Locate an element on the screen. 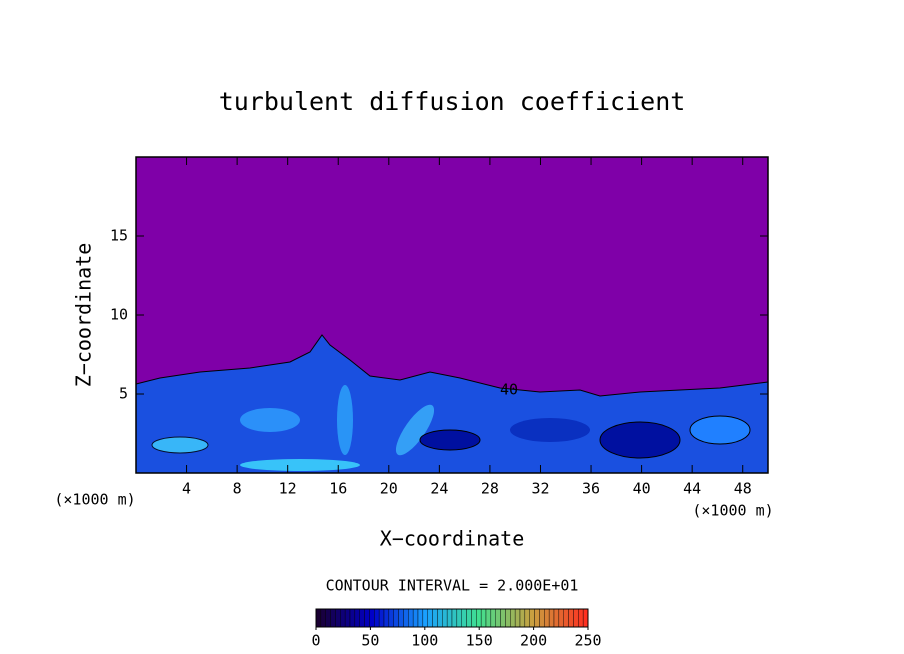 Image resolution: width=904 pixels, height=654 pixels. contour-label: 40 is located at coordinates (509, 390).